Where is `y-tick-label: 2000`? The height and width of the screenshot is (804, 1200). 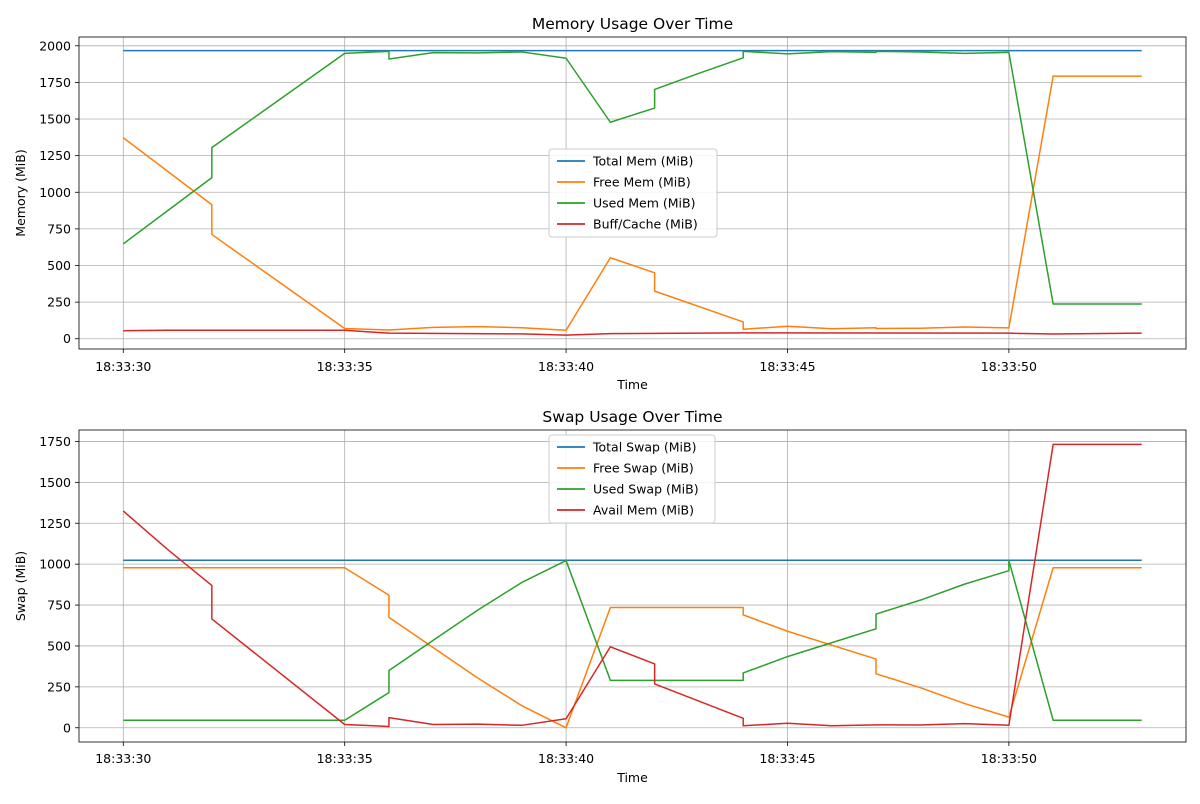 y-tick-label: 2000 is located at coordinates (55, 45).